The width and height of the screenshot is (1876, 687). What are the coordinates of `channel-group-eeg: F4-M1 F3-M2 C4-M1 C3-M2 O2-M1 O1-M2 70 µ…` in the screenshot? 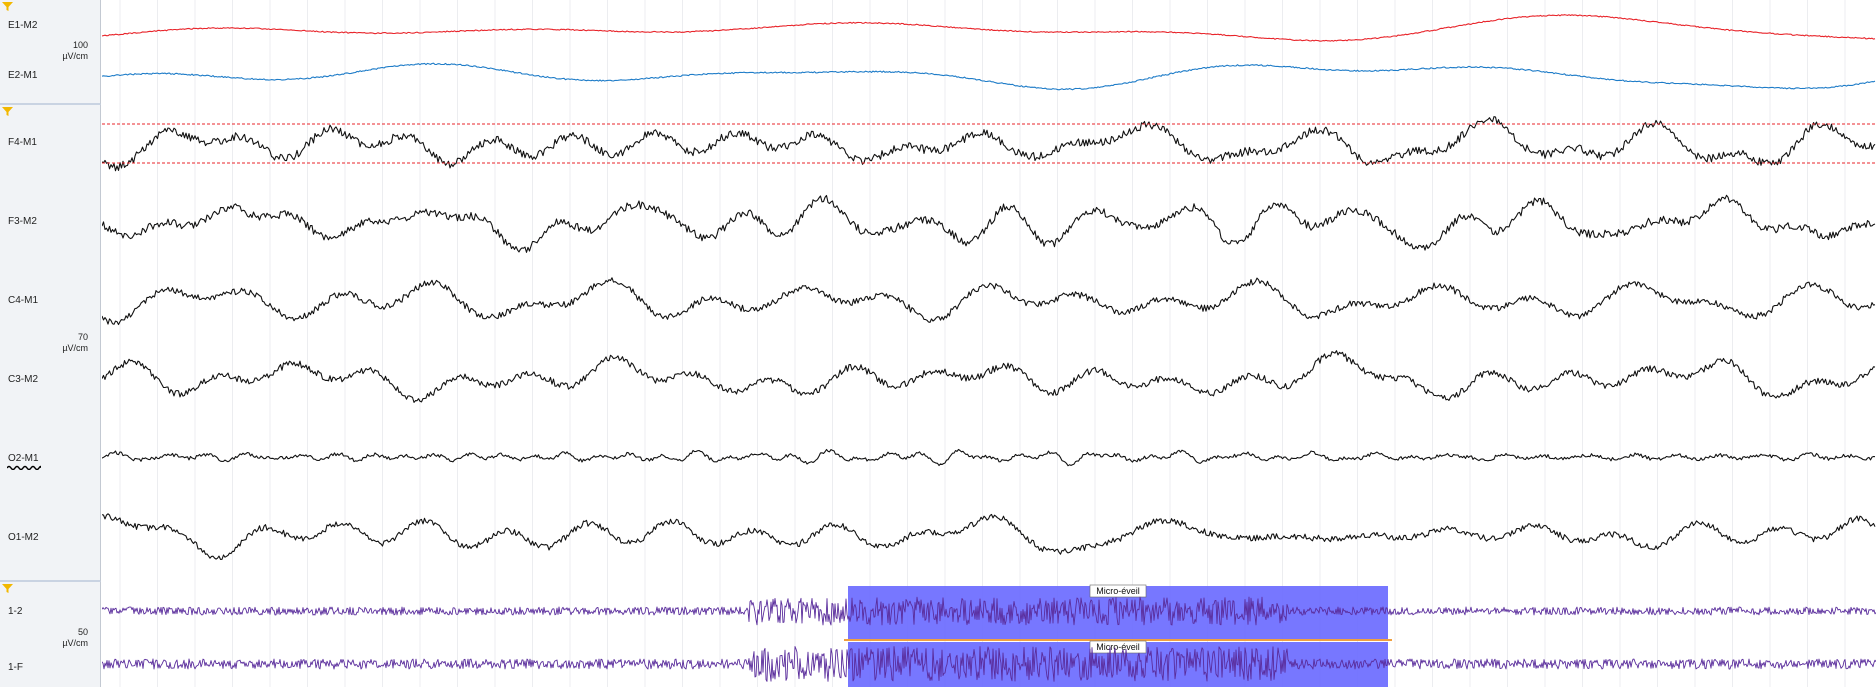 It's located at (50, 343).